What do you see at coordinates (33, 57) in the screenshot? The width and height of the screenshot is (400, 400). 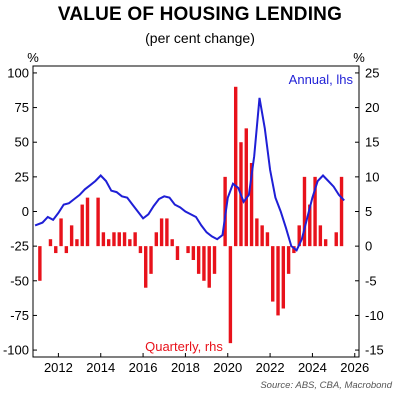 I see `left-axis-unit: %` at bounding box center [33, 57].